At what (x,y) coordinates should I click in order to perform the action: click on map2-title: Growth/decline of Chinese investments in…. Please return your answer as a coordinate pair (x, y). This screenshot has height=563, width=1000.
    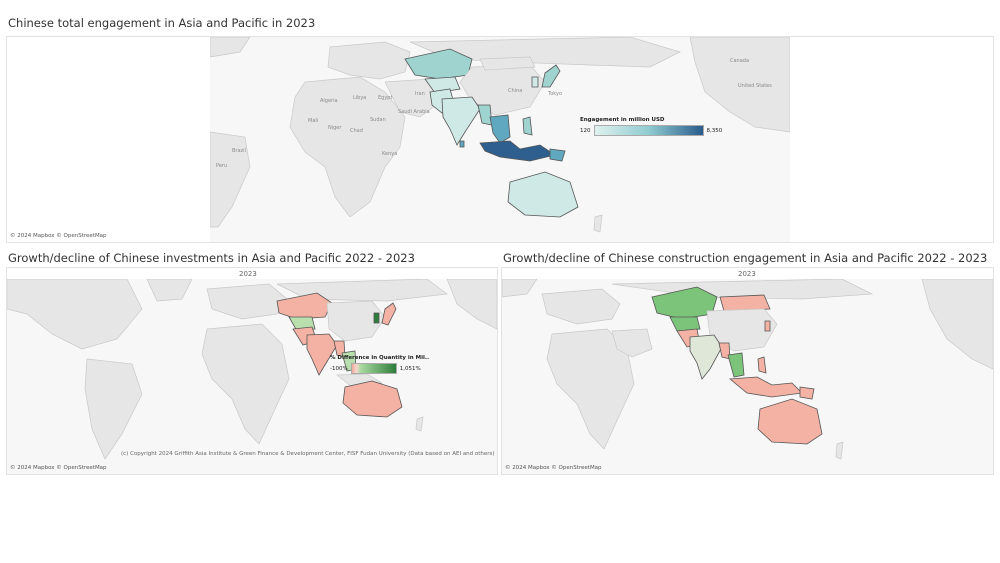
    Looking at the image, I should click on (211, 258).